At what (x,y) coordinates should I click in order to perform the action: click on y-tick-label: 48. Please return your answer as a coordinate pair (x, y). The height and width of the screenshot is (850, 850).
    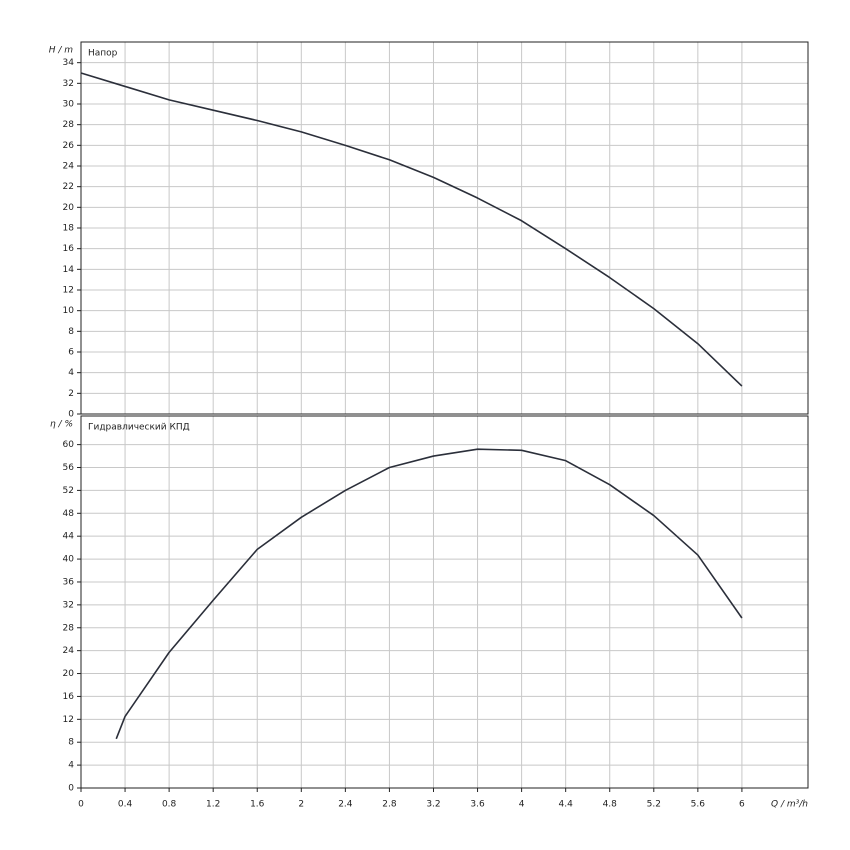
    Looking at the image, I should click on (69, 514).